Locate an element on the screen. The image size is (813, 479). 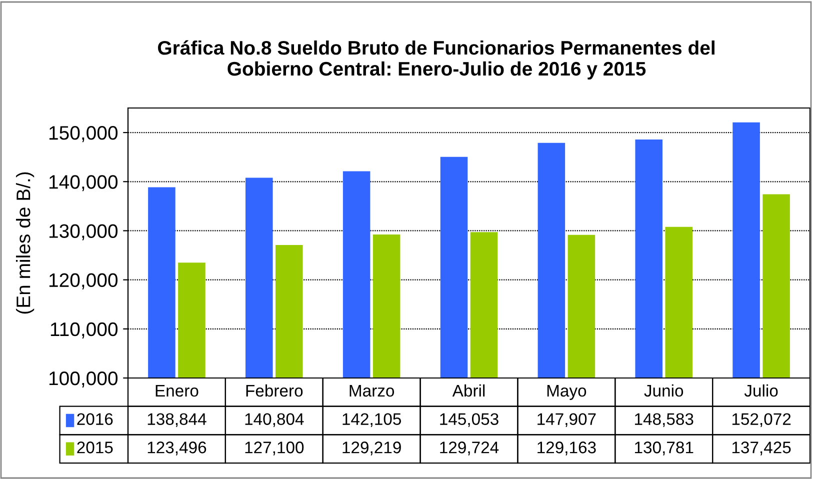
y-tick-label: 150,000 is located at coordinates (83, 134).